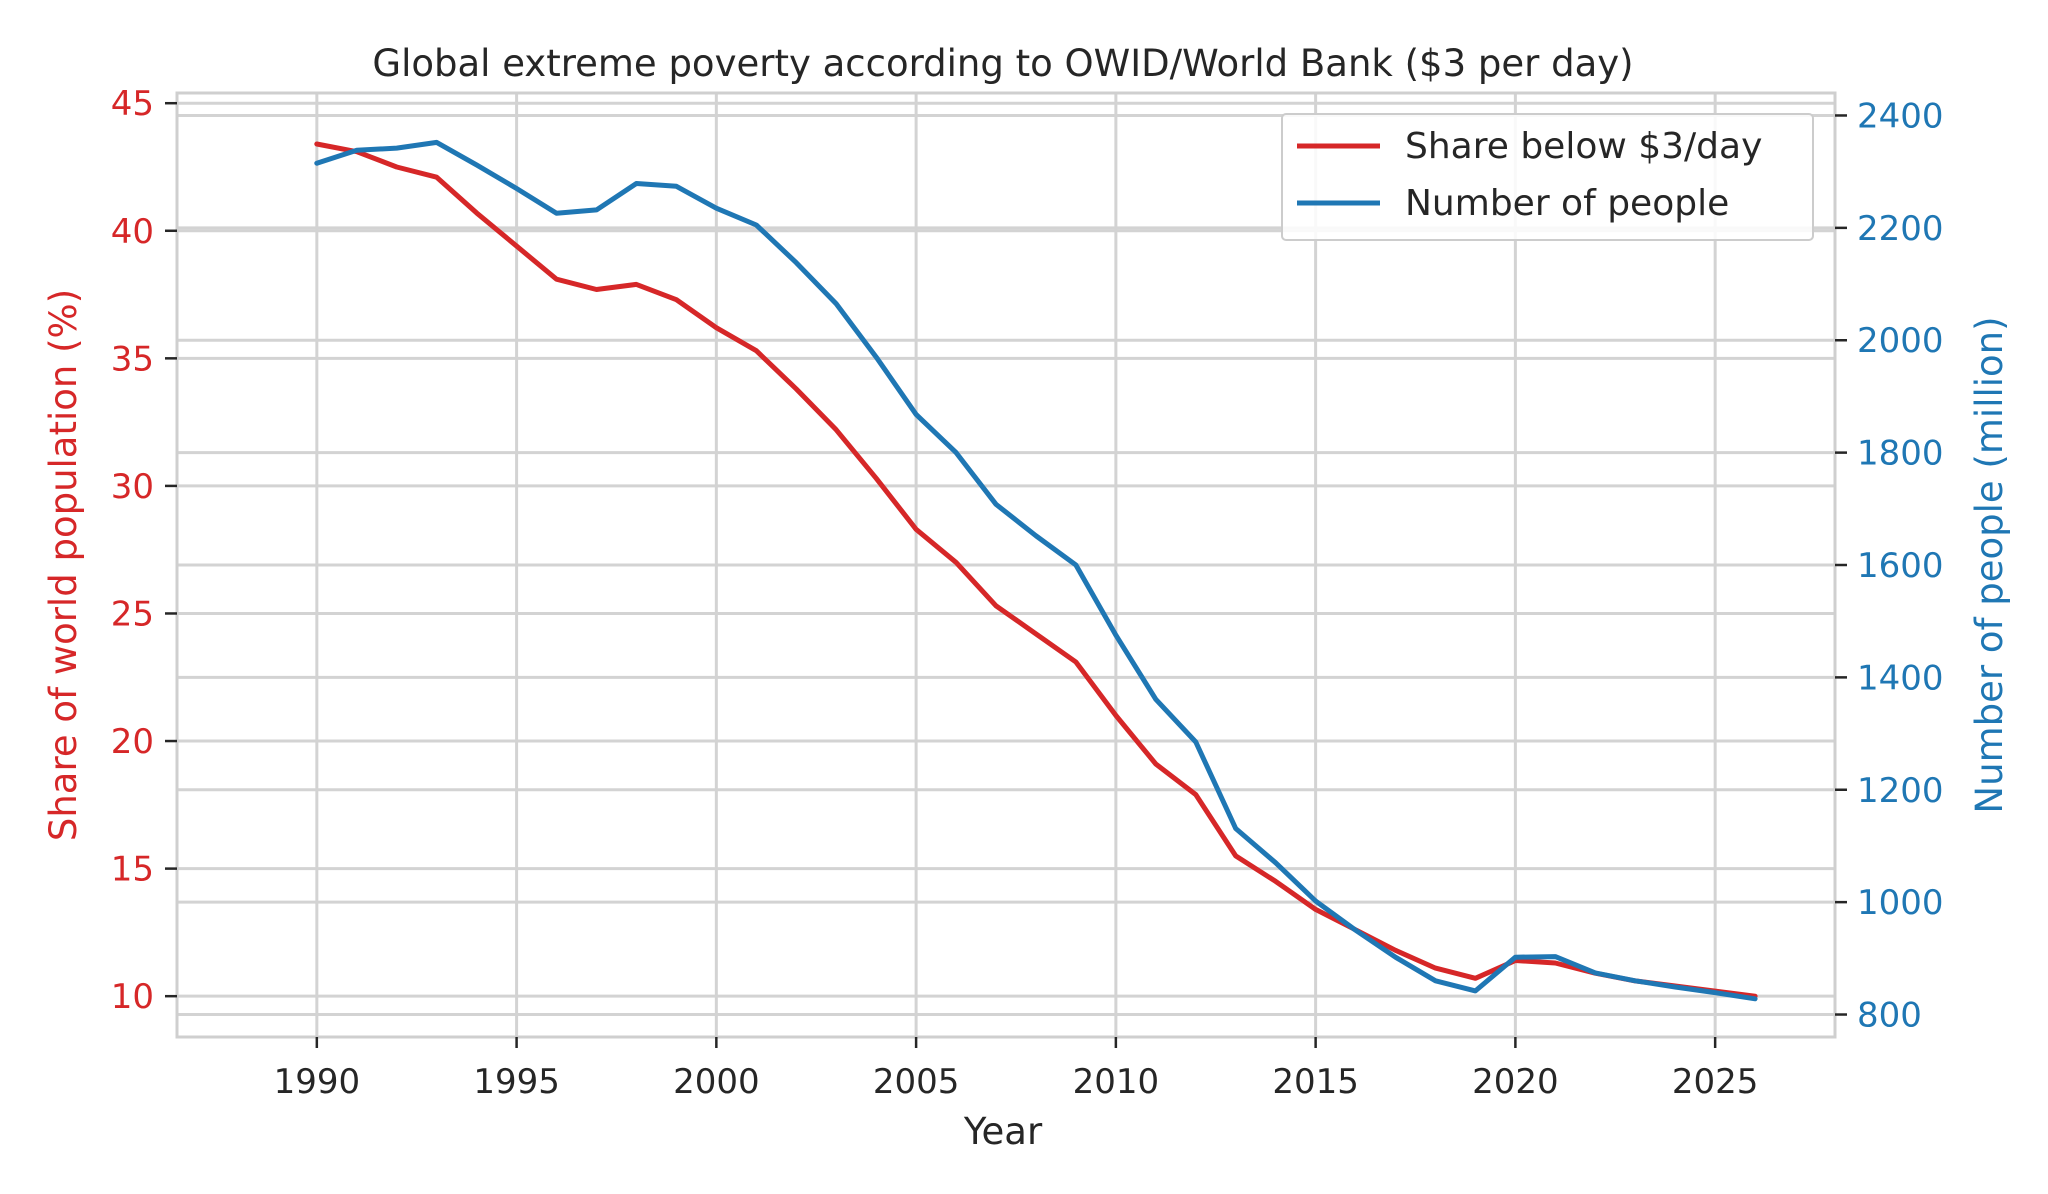 The image size is (2048, 1194). I want to click on y-left-tick-label-5: 35, so click(132, 359).